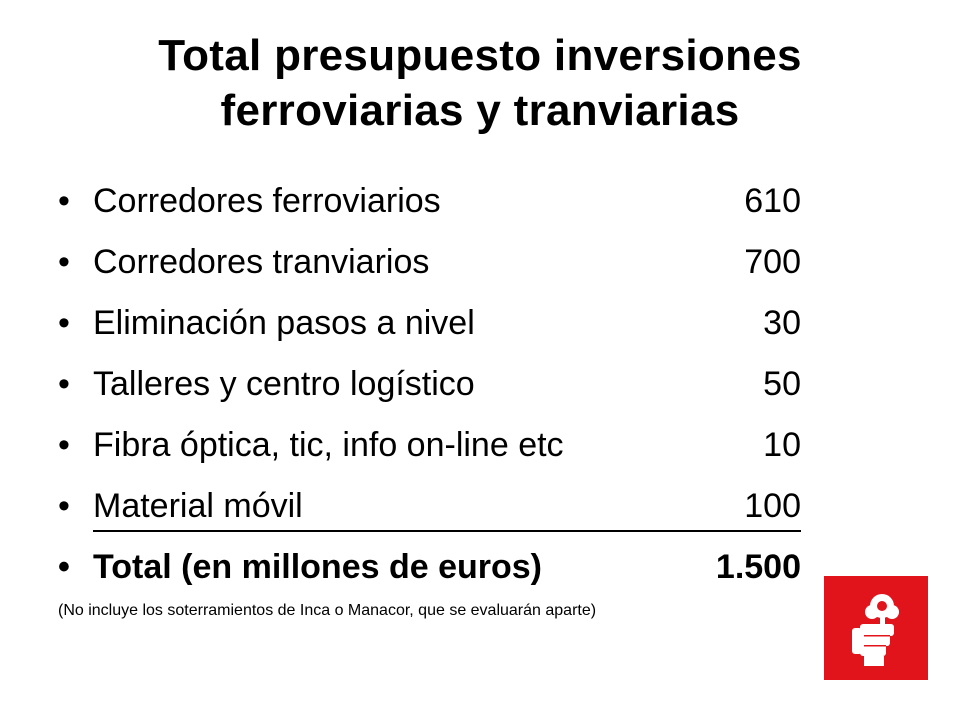 This screenshot has width=960, height=720. I want to click on item-label: Corredores ferroviarios, so click(267, 201).